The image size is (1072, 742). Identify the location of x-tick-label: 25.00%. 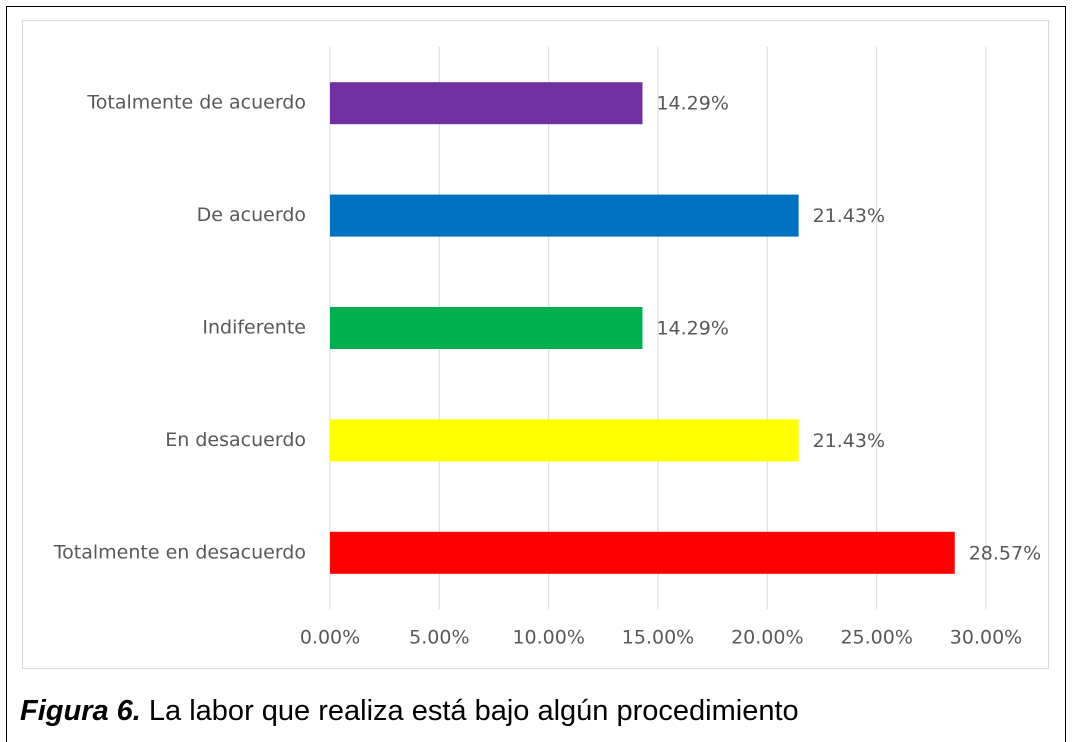
(876, 638).